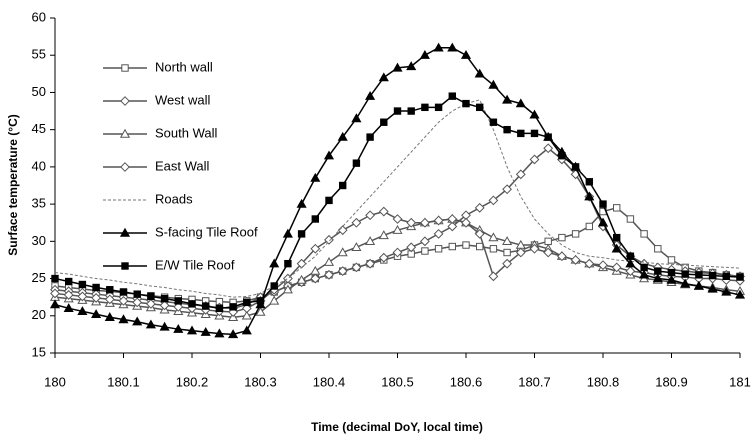 The width and height of the screenshot is (753, 446). Describe the element at coordinates (182, 165) in the screenshot. I see `legend-label: East Wall` at that location.